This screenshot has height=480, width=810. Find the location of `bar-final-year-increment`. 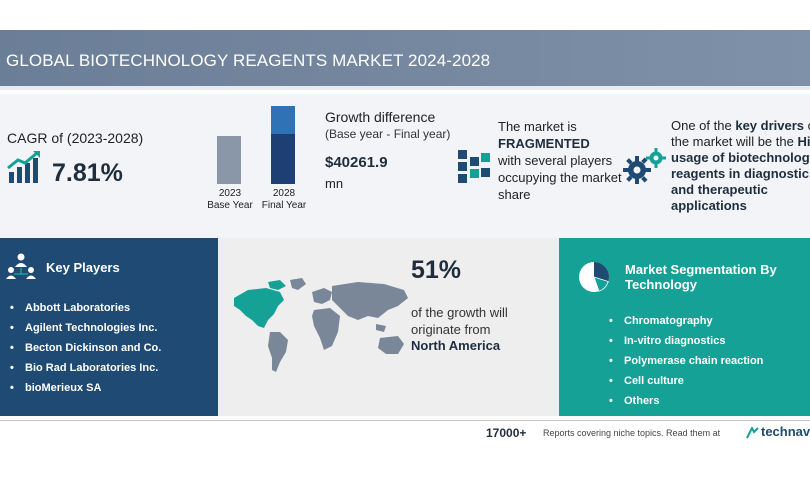

bar-final-year-increment is located at coordinates (283, 120).